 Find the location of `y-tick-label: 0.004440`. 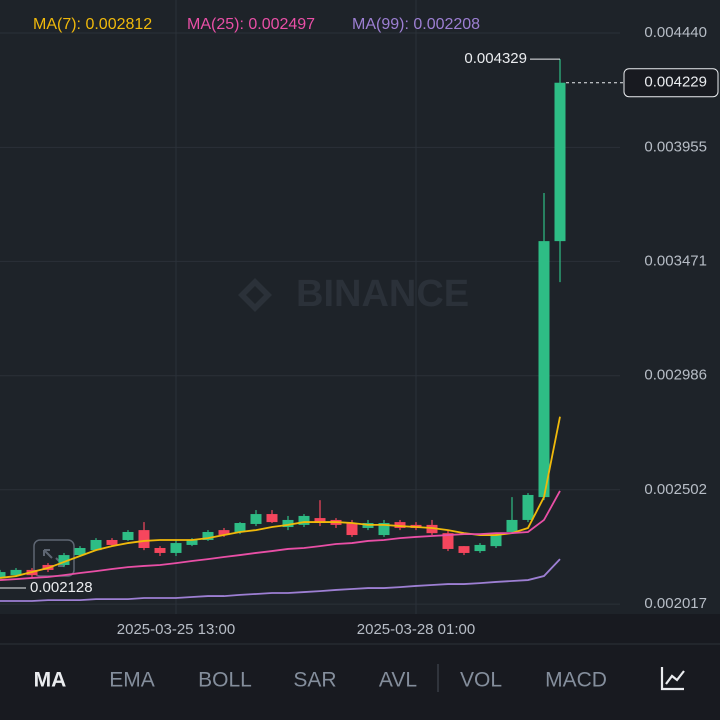

y-tick-label: 0.004440 is located at coordinates (675, 32).